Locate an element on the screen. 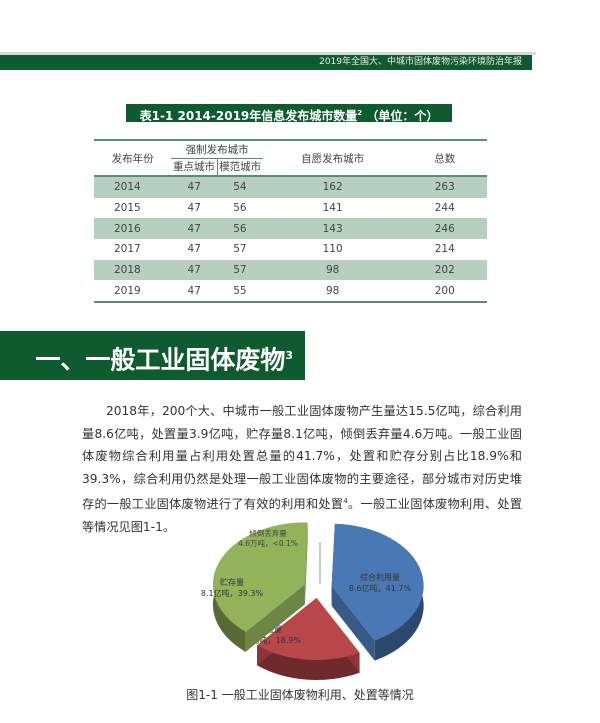 The height and width of the screenshot is (723, 600). table-row: 2014 47 54 162 263 is located at coordinates (290, 186).